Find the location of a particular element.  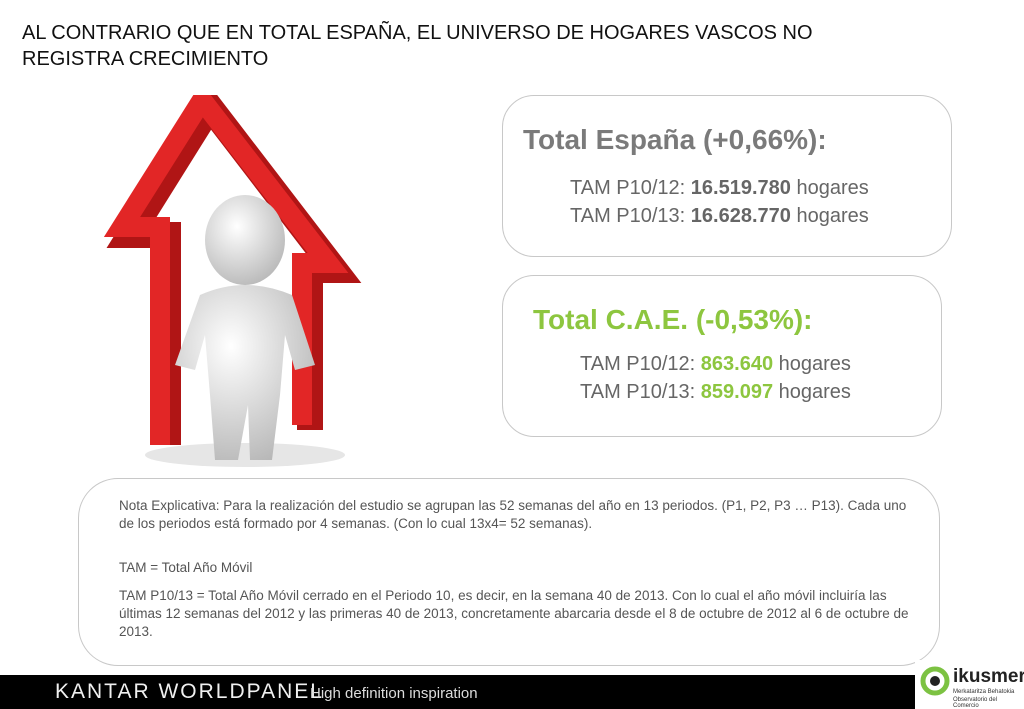

line: TAM P10/13: 859.097 hogares is located at coordinates (715, 392).